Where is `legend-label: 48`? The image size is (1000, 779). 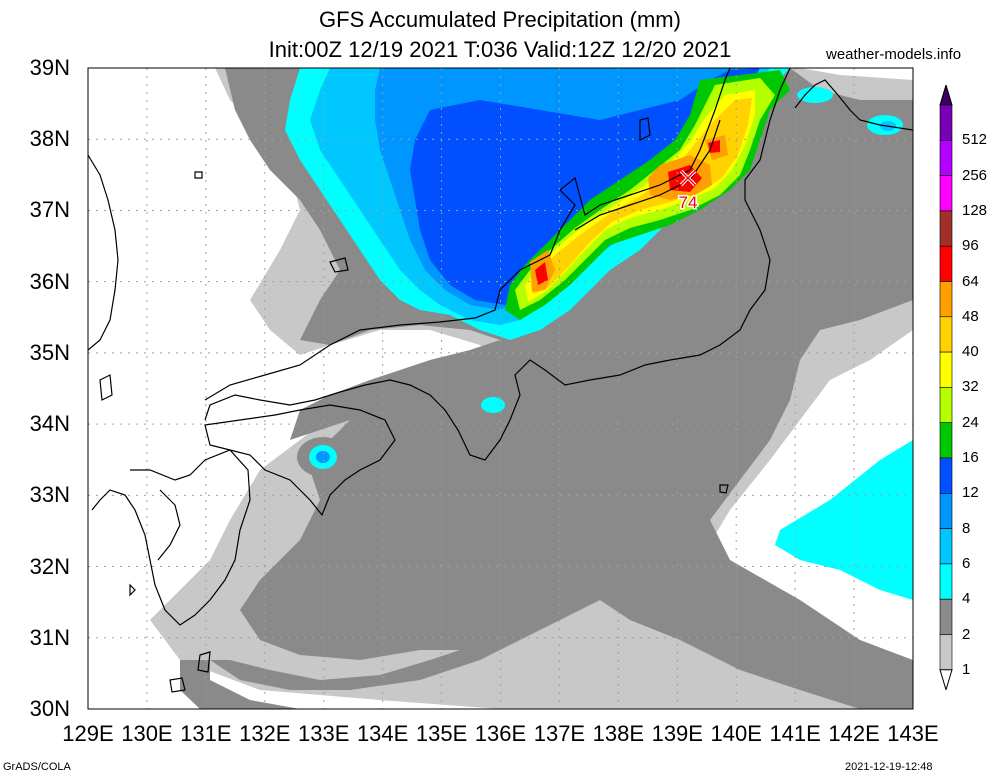
legend-label: 48 is located at coordinates (970, 316).